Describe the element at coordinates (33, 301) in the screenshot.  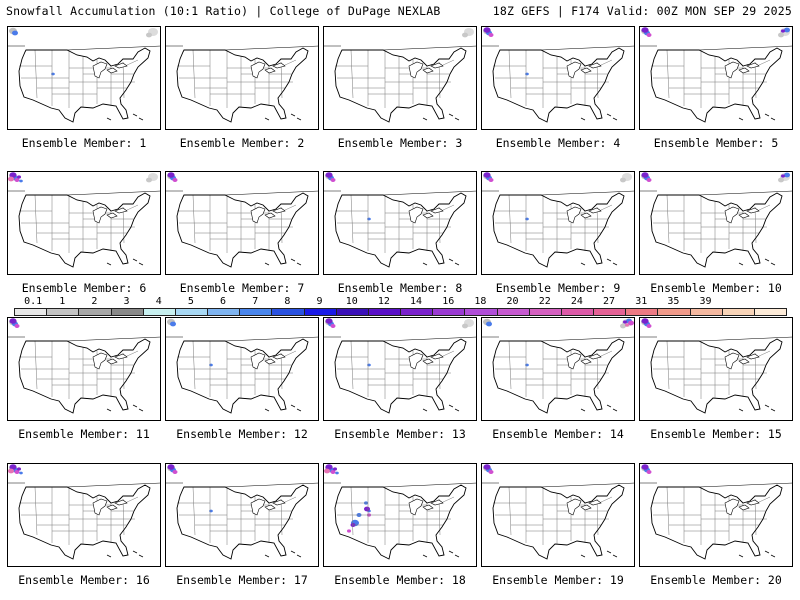
I see `colorbar-tick-label: 0.1` at that location.